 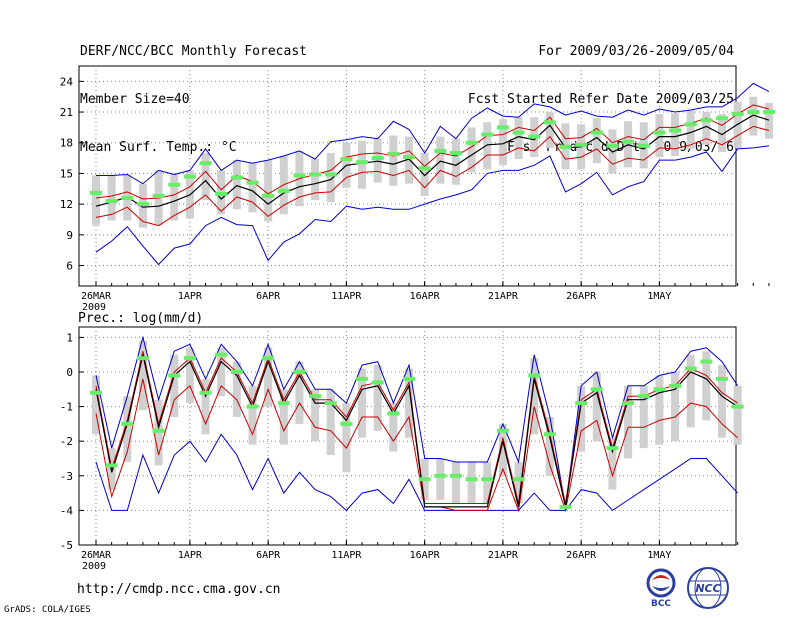 I want to click on prec-panel-title: Prec.: log(mm/d), so click(x=140, y=318).